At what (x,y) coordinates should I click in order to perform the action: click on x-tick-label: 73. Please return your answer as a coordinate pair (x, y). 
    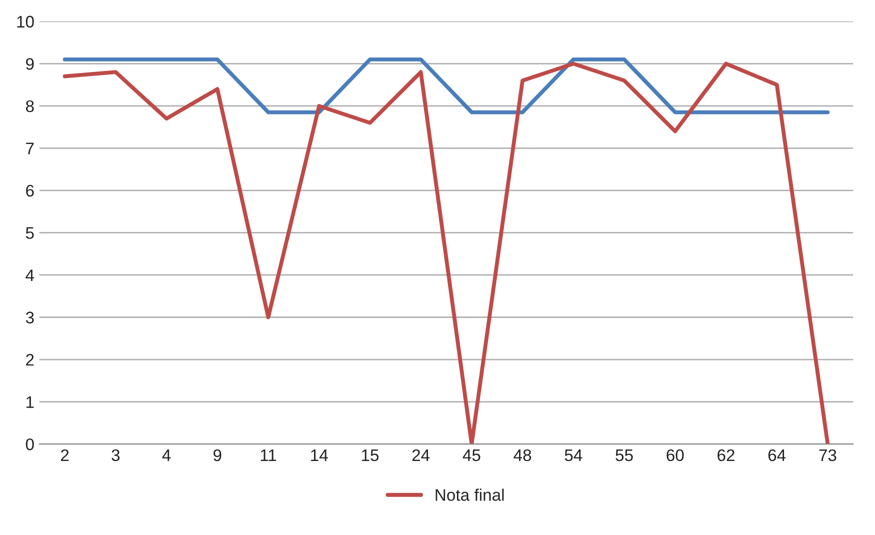
    Looking at the image, I should click on (827, 455).